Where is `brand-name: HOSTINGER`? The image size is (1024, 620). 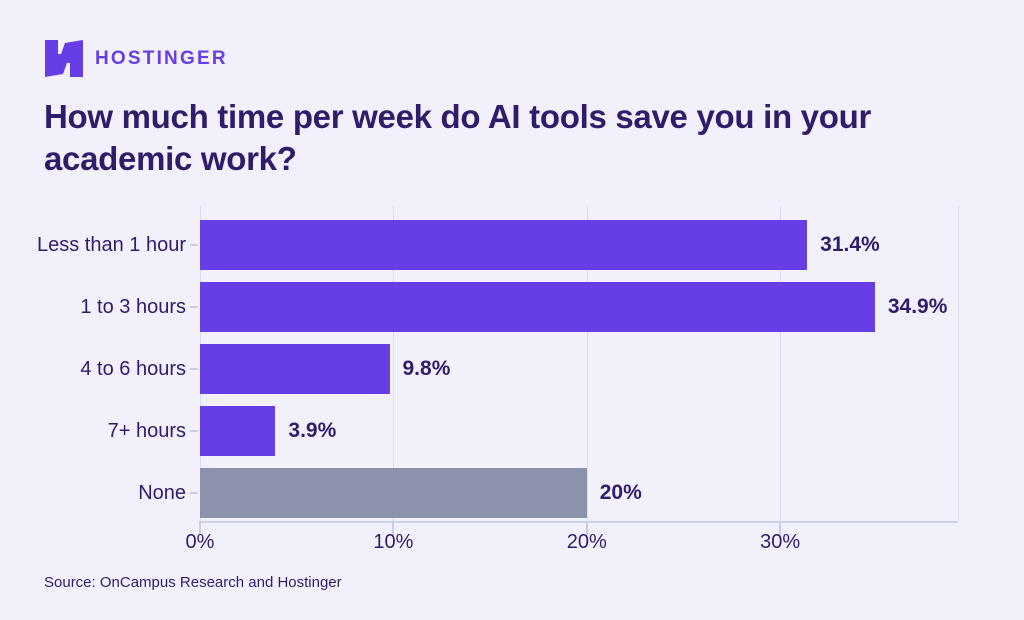 brand-name: HOSTINGER is located at coordinates (161, 58).